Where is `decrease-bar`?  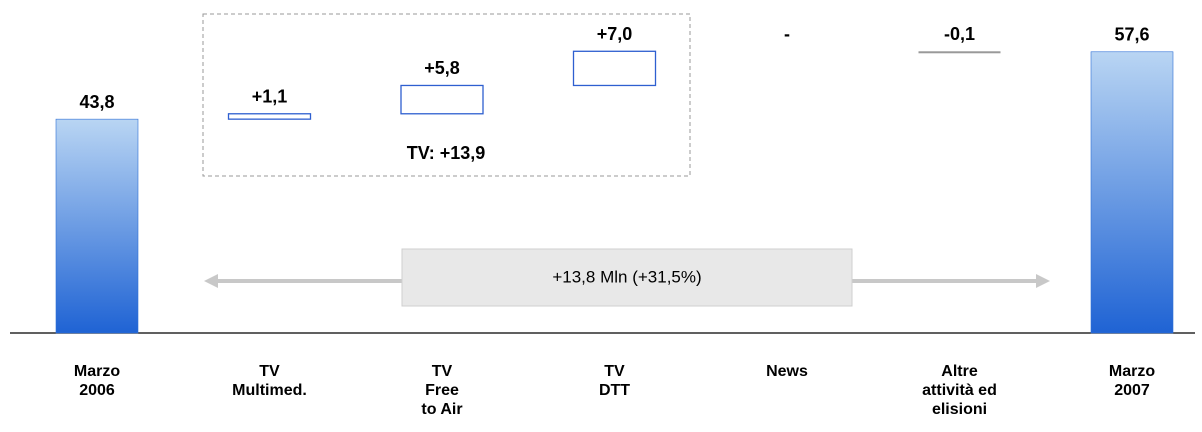
decrease-bar is located at coordinates (959, 52).